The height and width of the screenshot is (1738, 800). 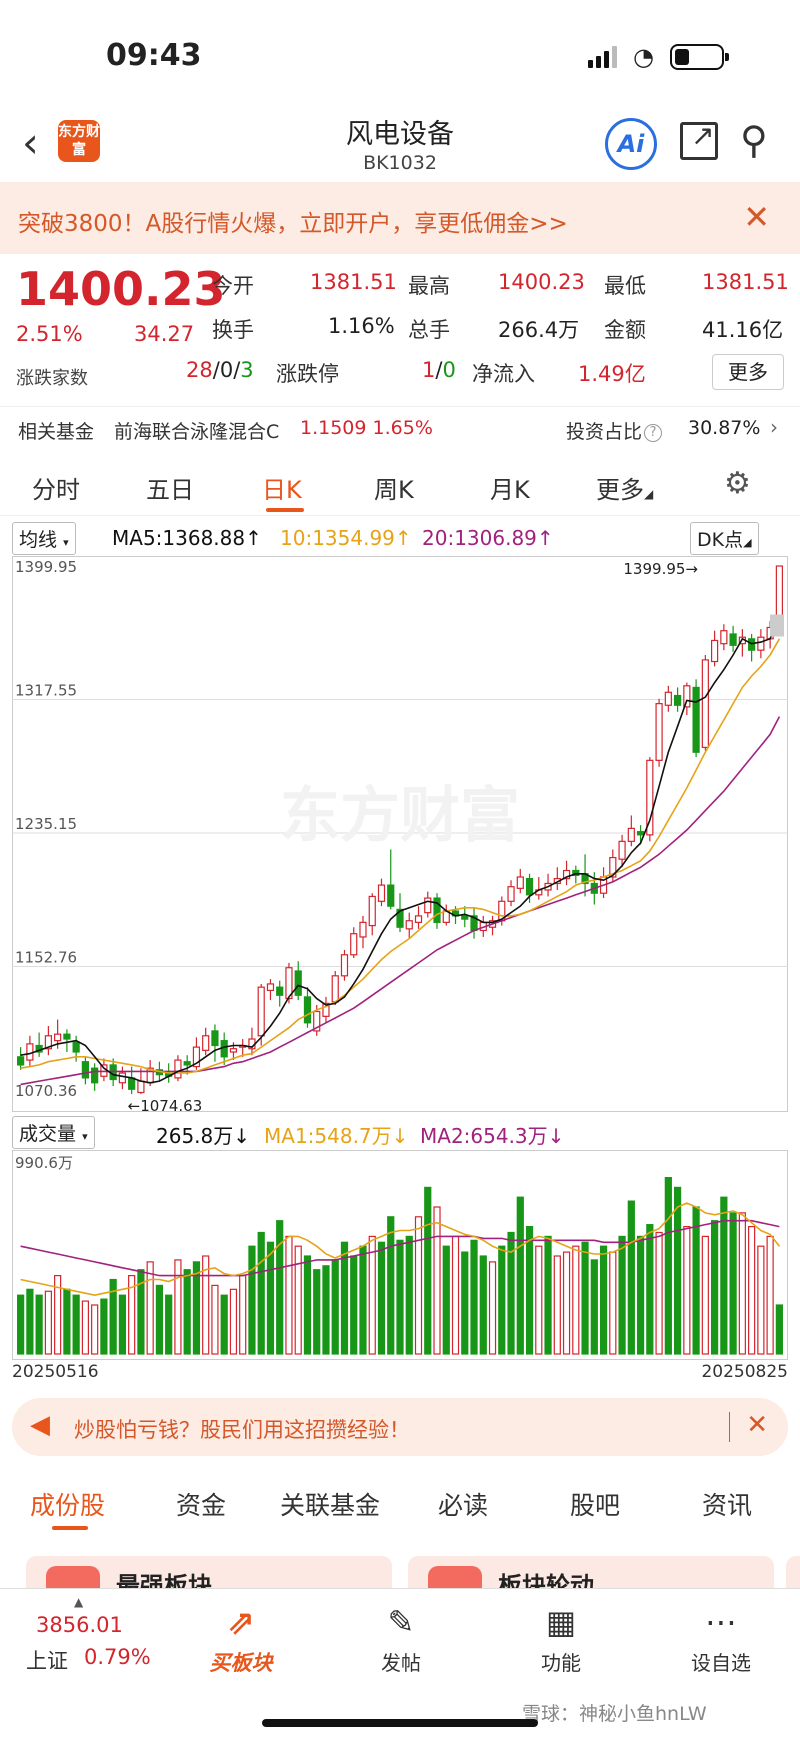 I want to click on indicator-dropdown: 均线 ▾, so click(x=44, y=538).